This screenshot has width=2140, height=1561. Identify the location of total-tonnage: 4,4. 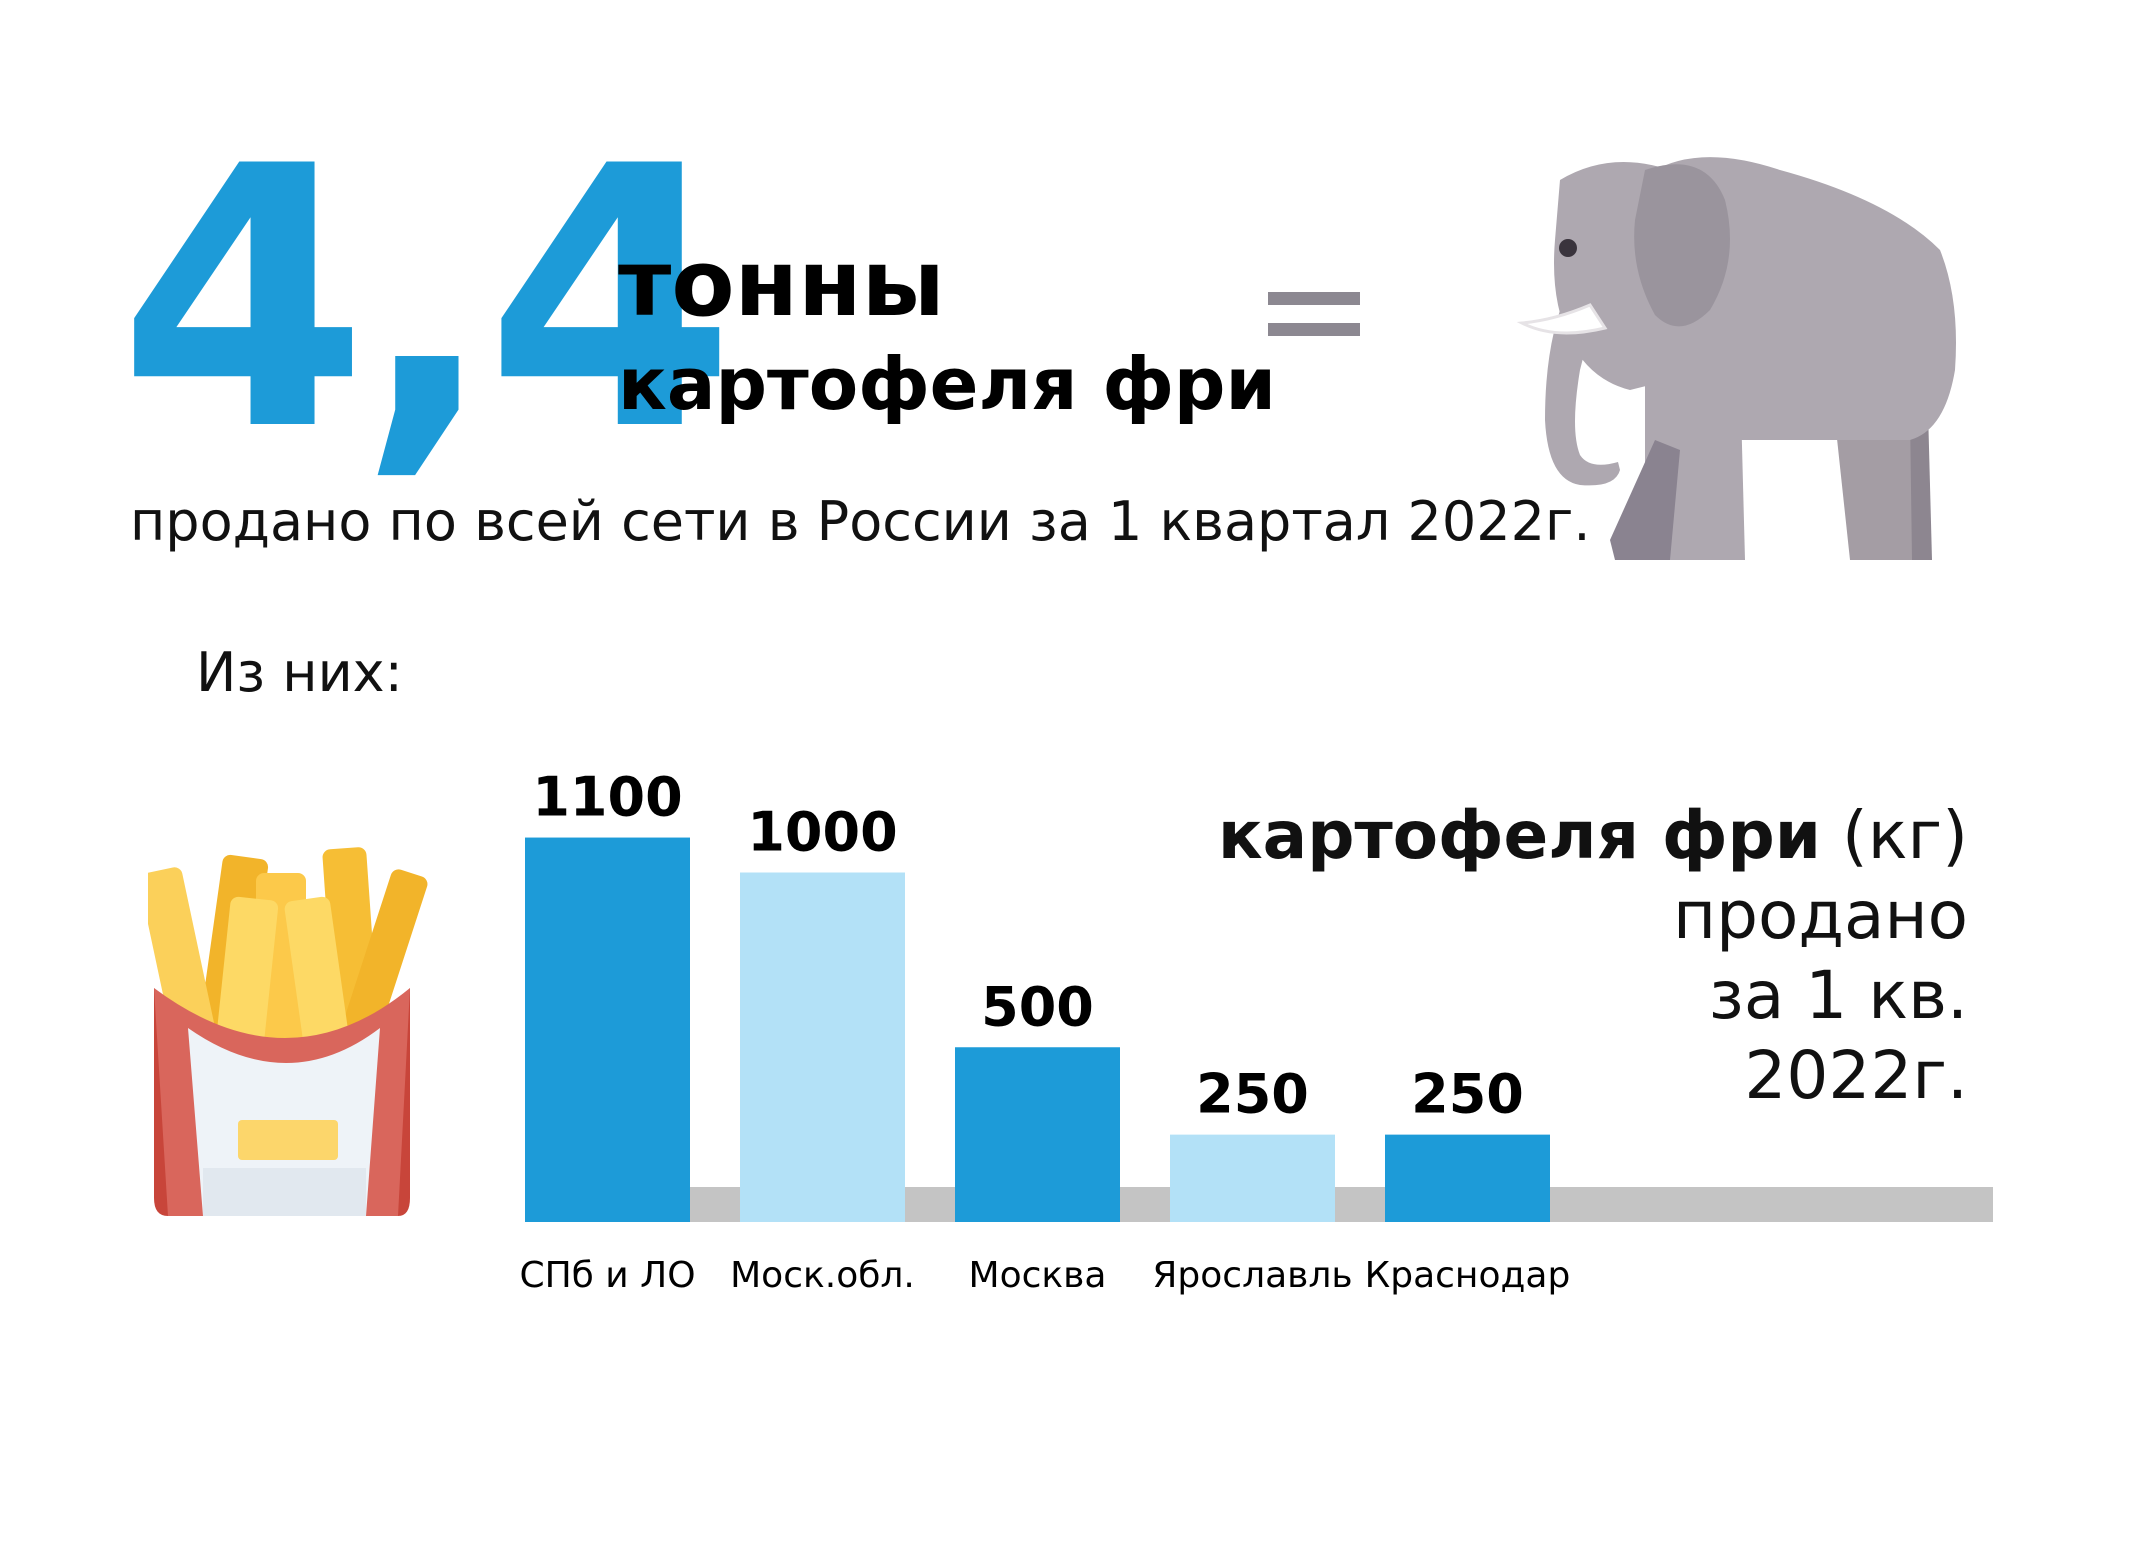
(427, 299).